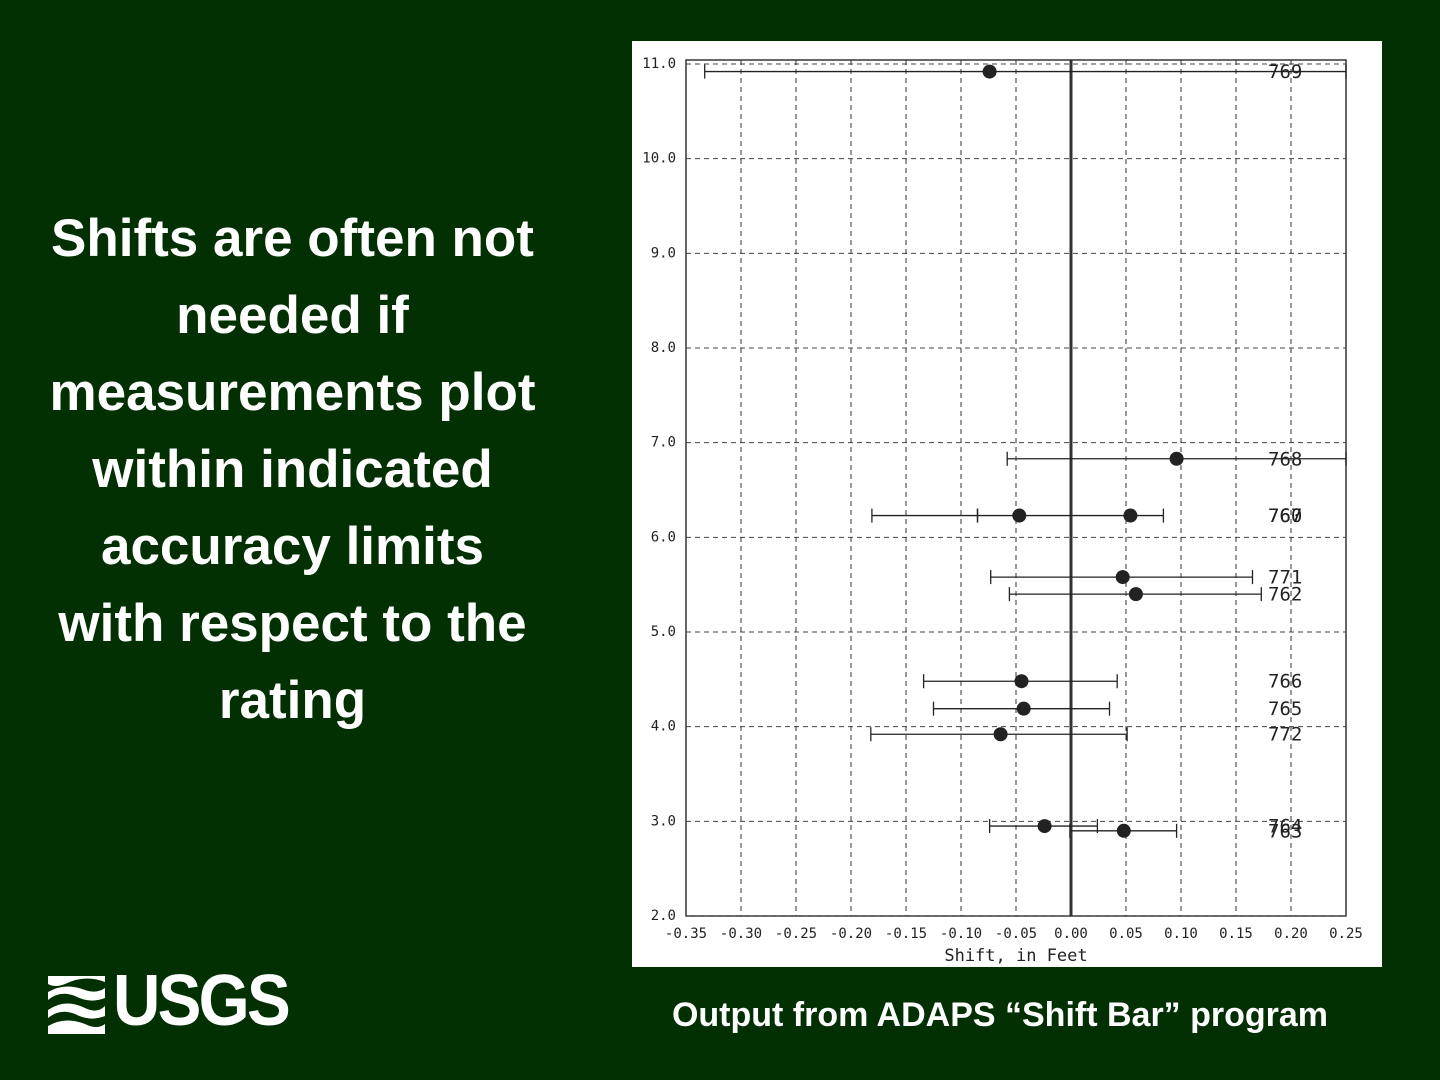  What do you see at coordinates (1285, 72) in the screenshot?
I see `point-label: 769` at bounding box center [1285, 72].